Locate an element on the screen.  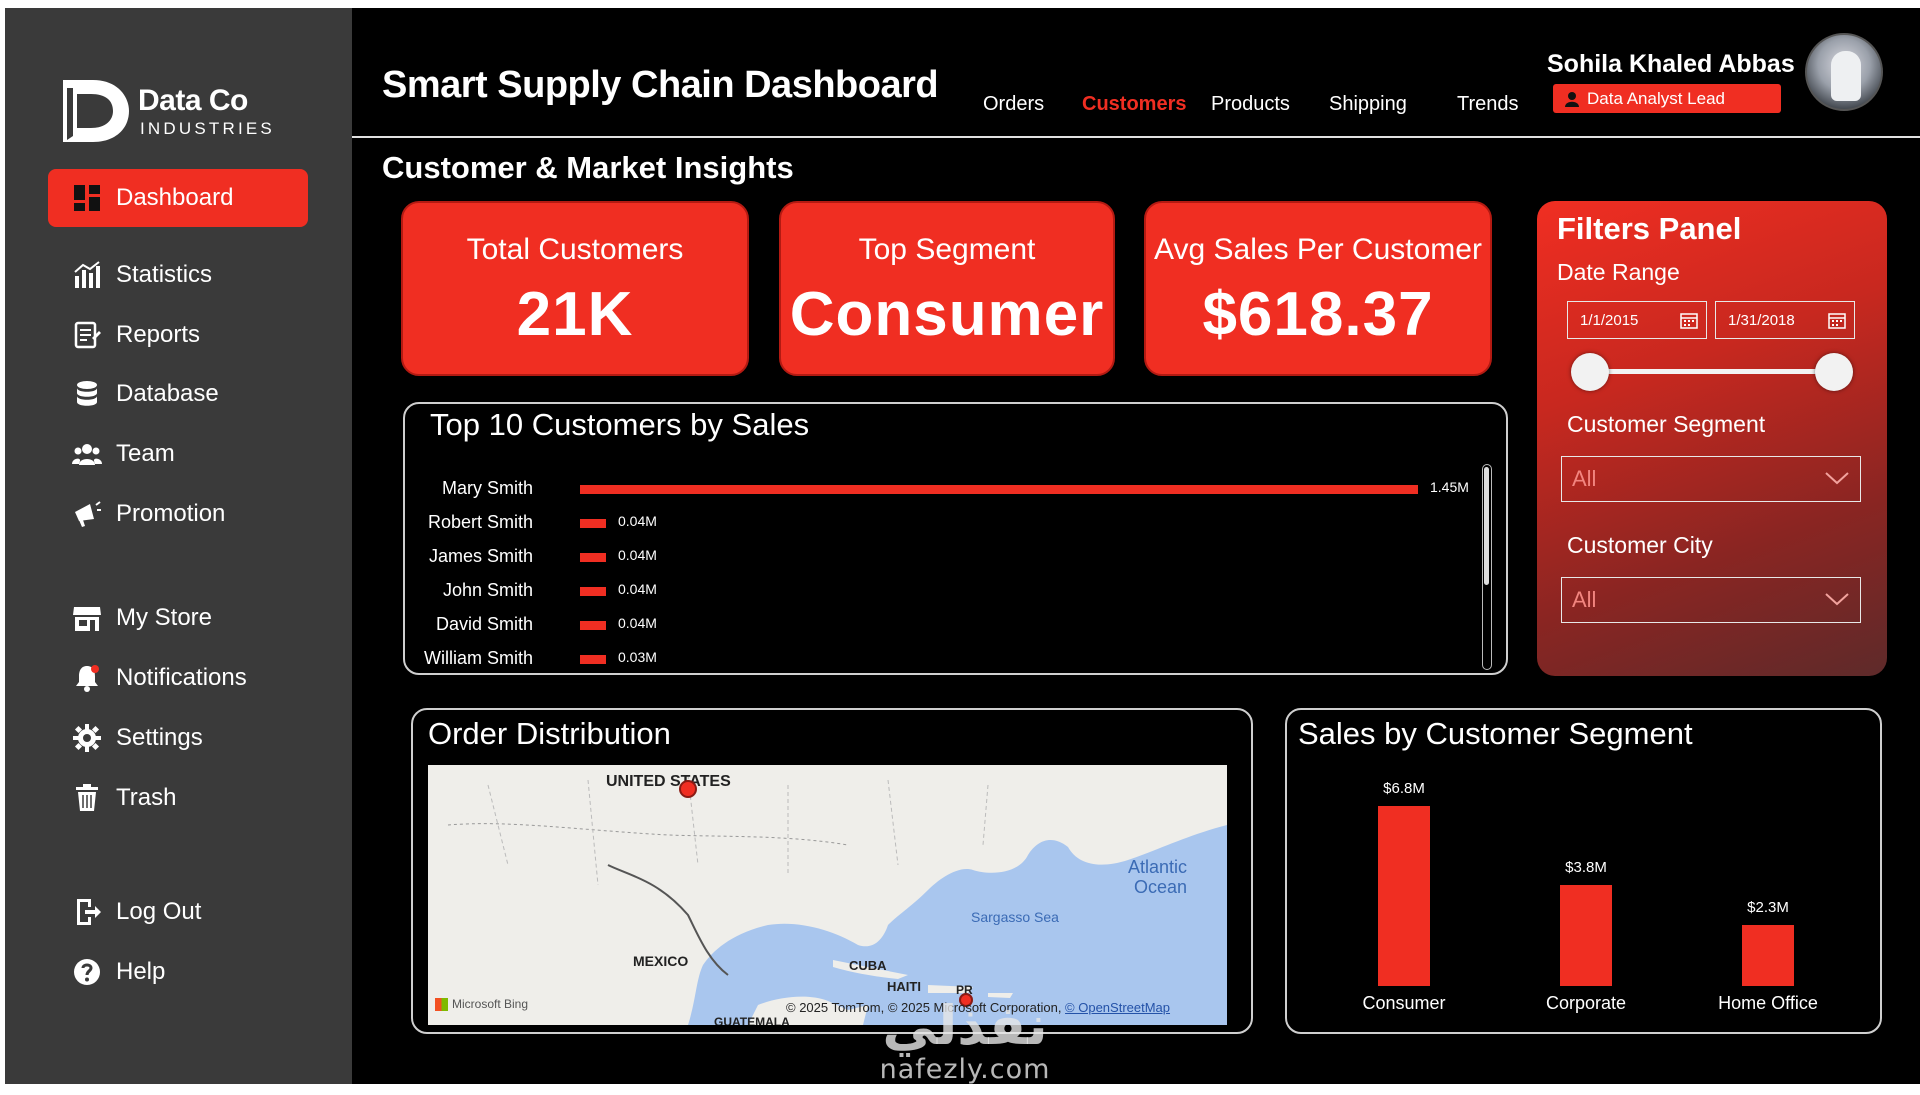
panel-title: Order Distribution is located at coordinates (549, 733).